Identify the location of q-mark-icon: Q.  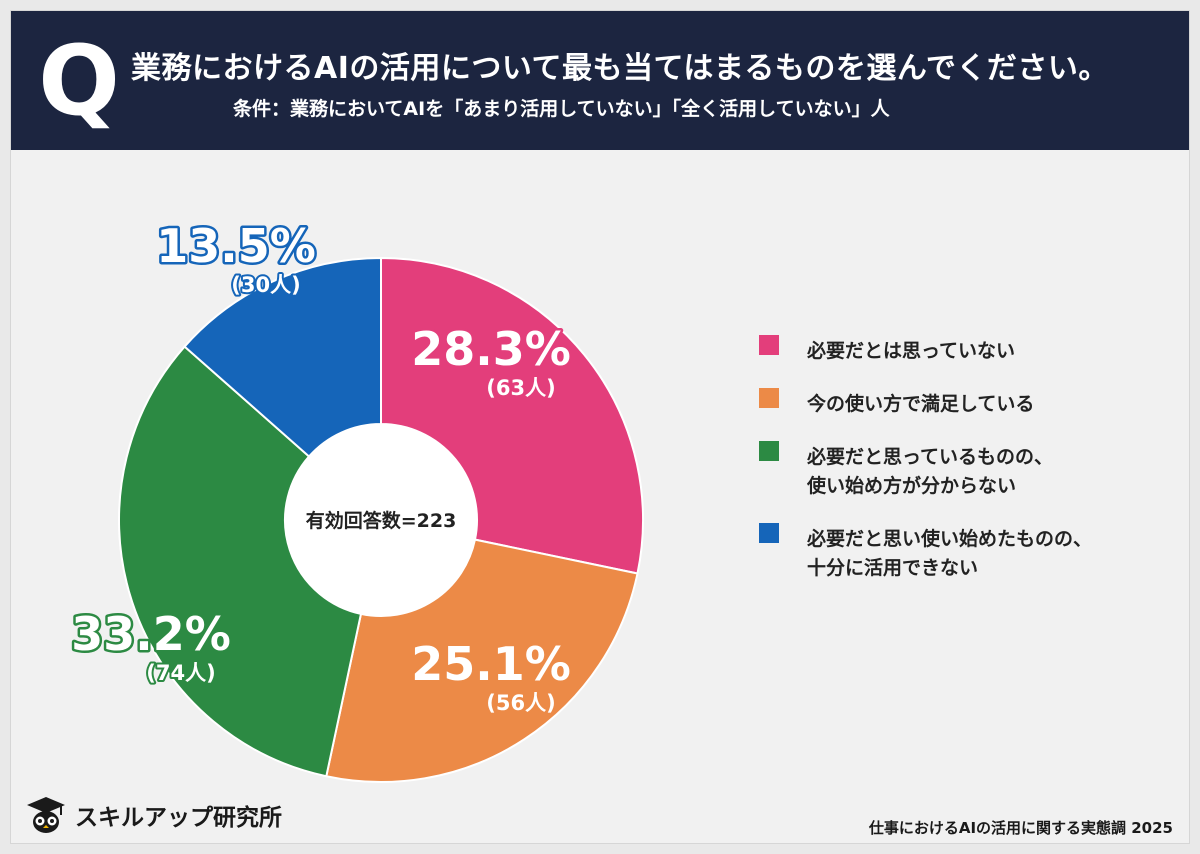
(79, 81).